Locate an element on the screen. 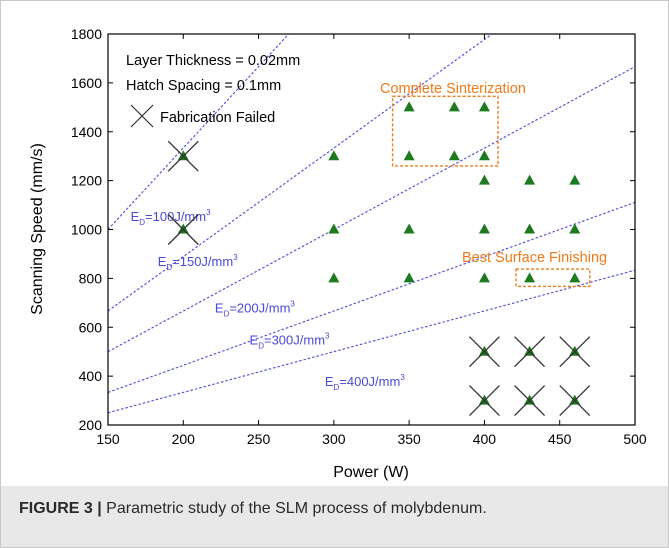 Image resolution: width=669 pixels, height=548 pixels. x-tick-label: 350 is located at coordinates (409, 439).